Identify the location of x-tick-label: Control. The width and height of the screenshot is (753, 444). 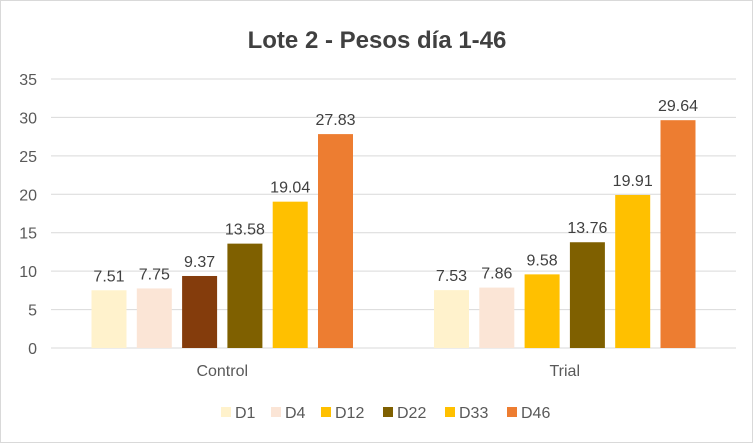
(222, 371).